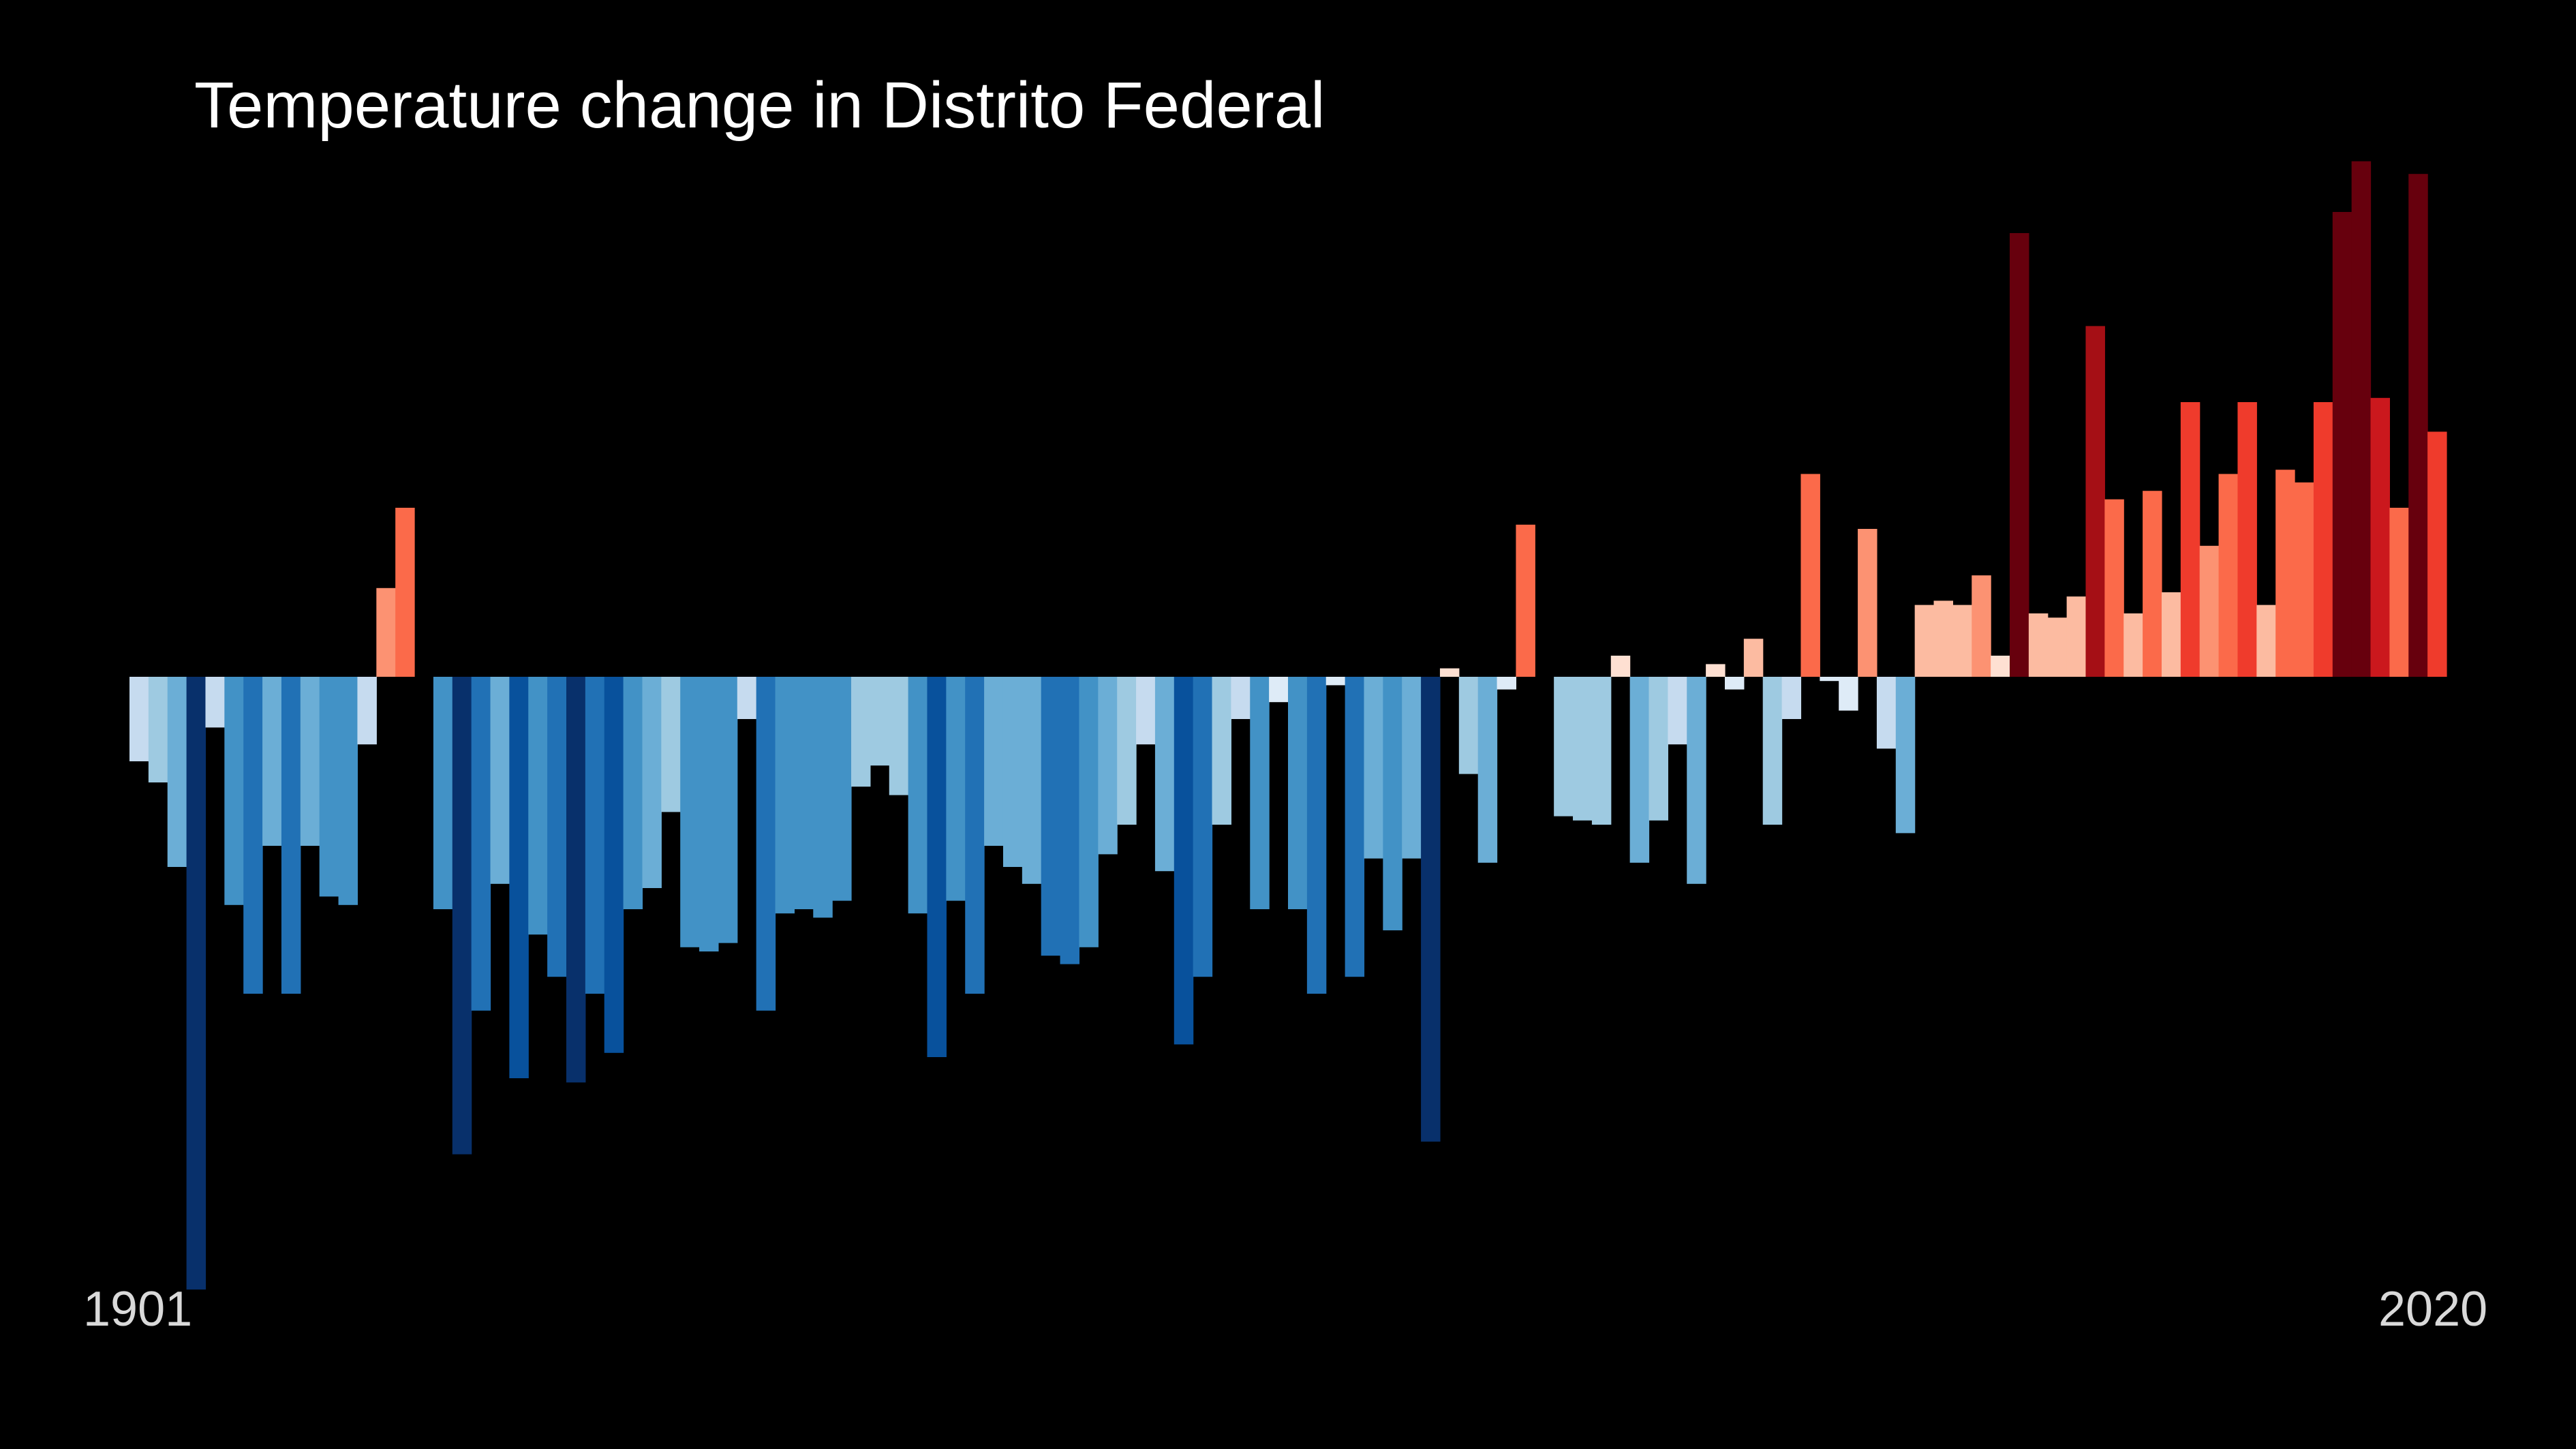  Describe the element at coordinates (1012, 772) in the screenshot. I see `bar-1947` at that location.